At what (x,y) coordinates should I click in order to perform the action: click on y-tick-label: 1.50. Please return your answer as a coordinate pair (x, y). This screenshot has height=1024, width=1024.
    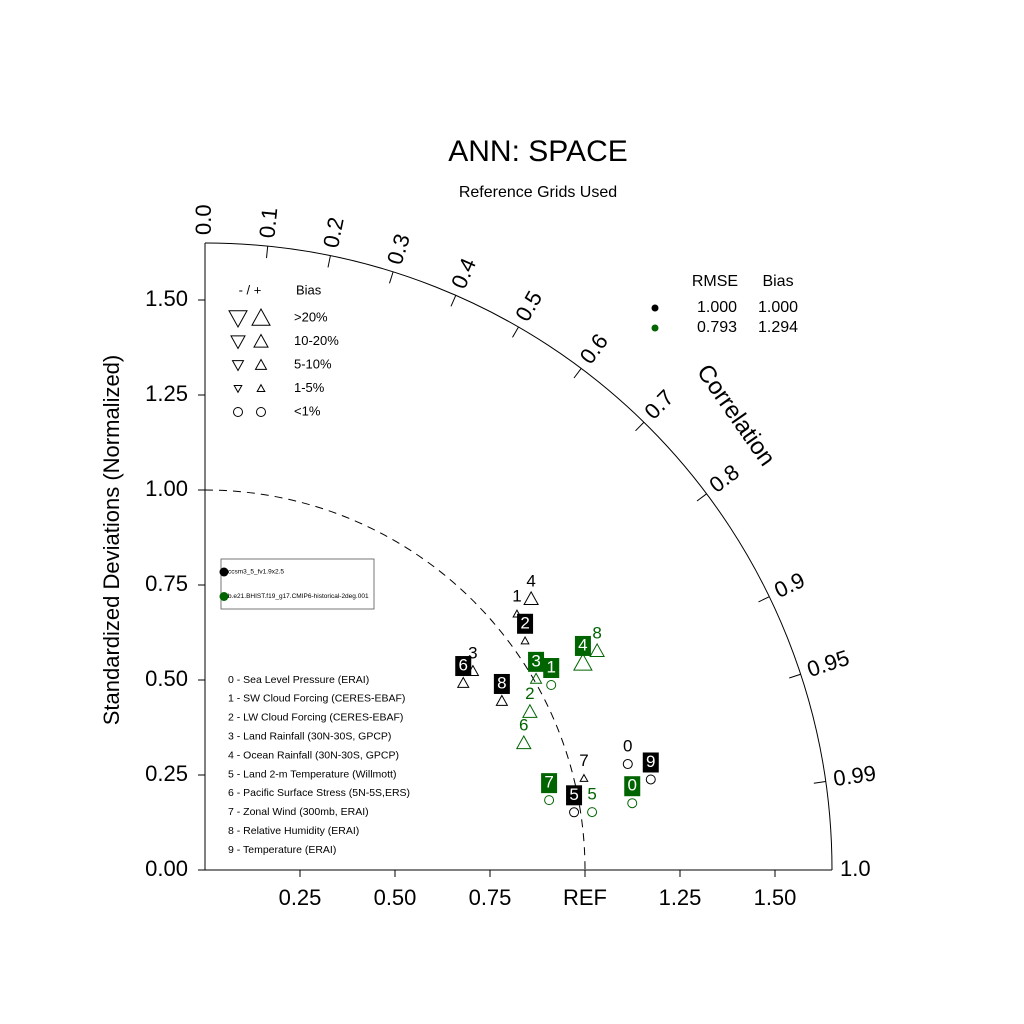
    Looking at the image, I should click on (166, 298).